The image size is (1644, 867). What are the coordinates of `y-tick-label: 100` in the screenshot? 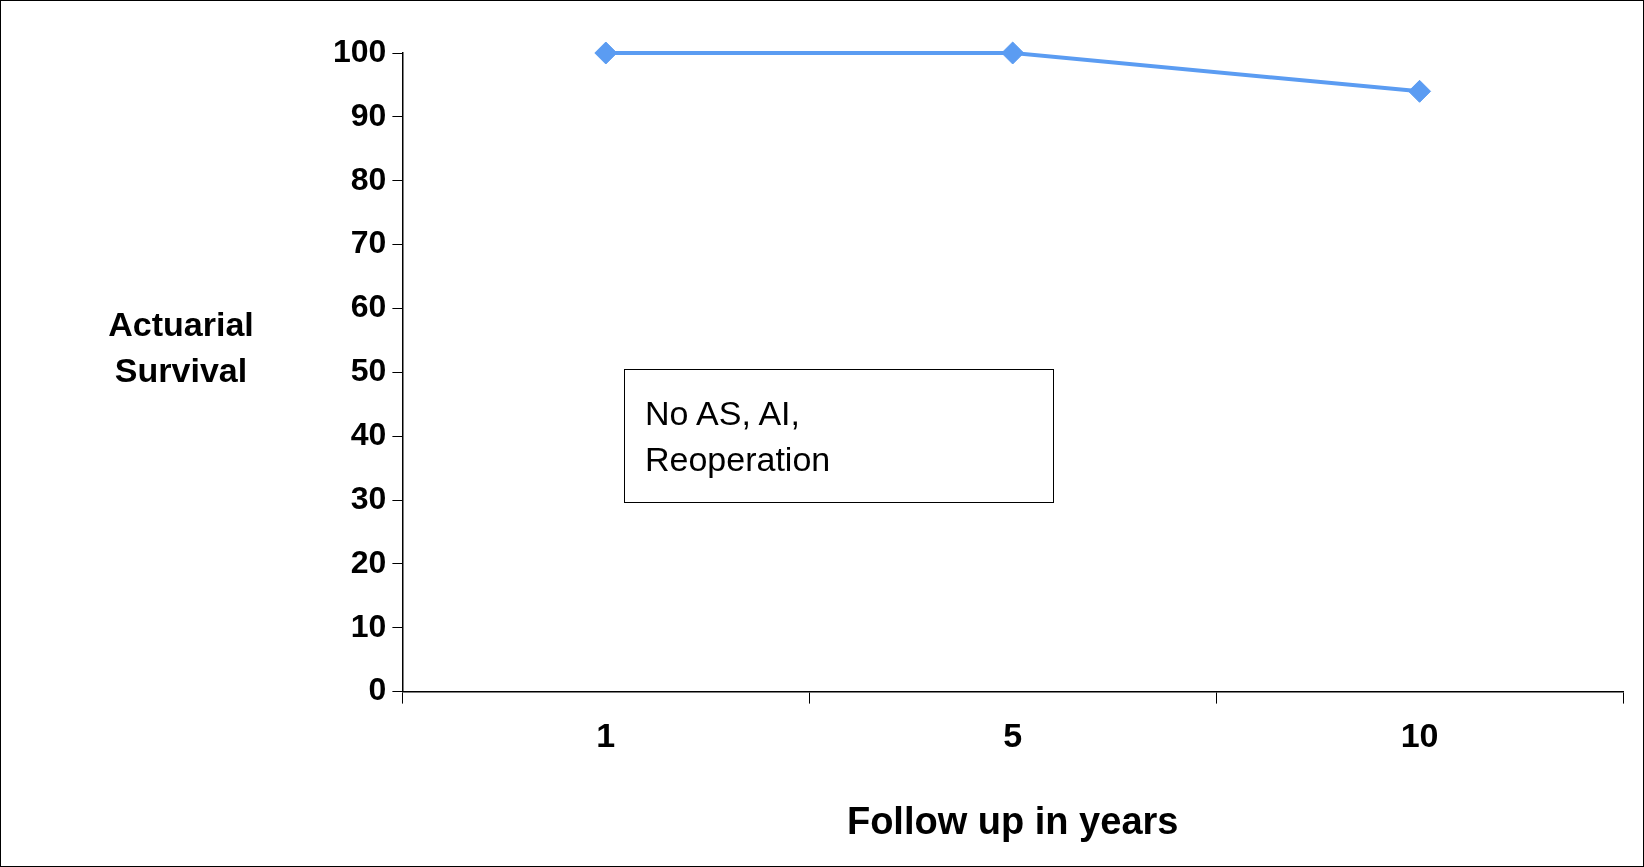 It's located at (360, 50).